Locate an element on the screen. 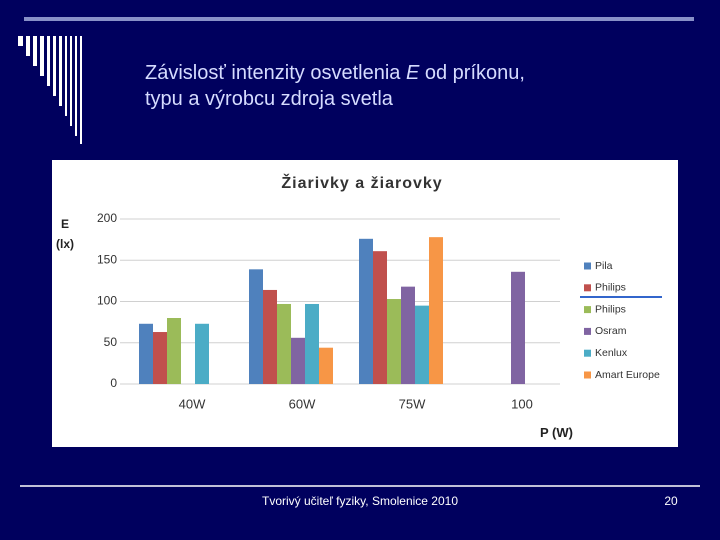  y-tick-label: 50 is located at coordinates (111, 342).